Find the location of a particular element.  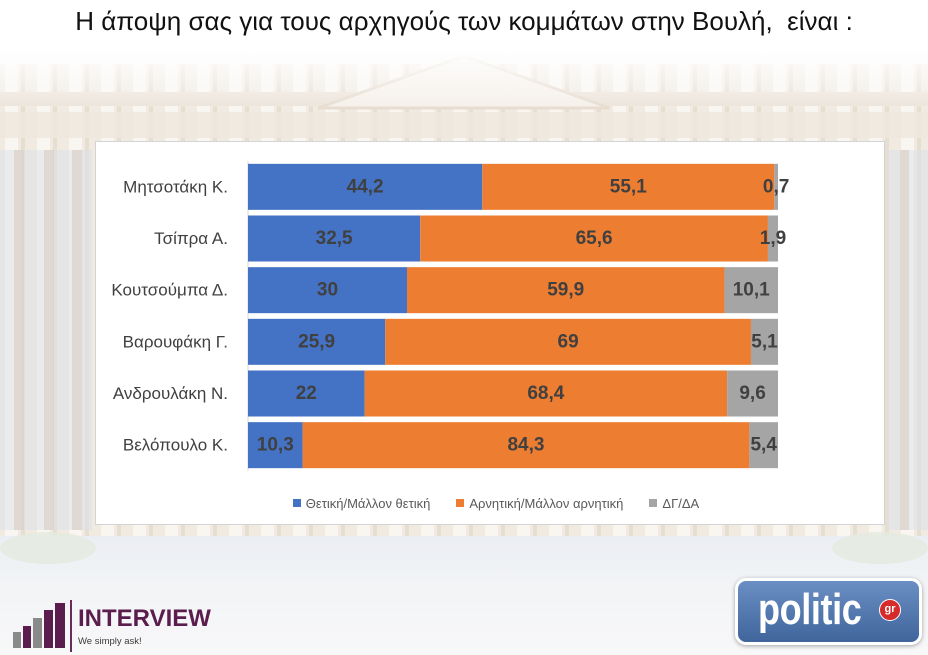

legend-swatch-dont-know is located at coordinates (653, 503).